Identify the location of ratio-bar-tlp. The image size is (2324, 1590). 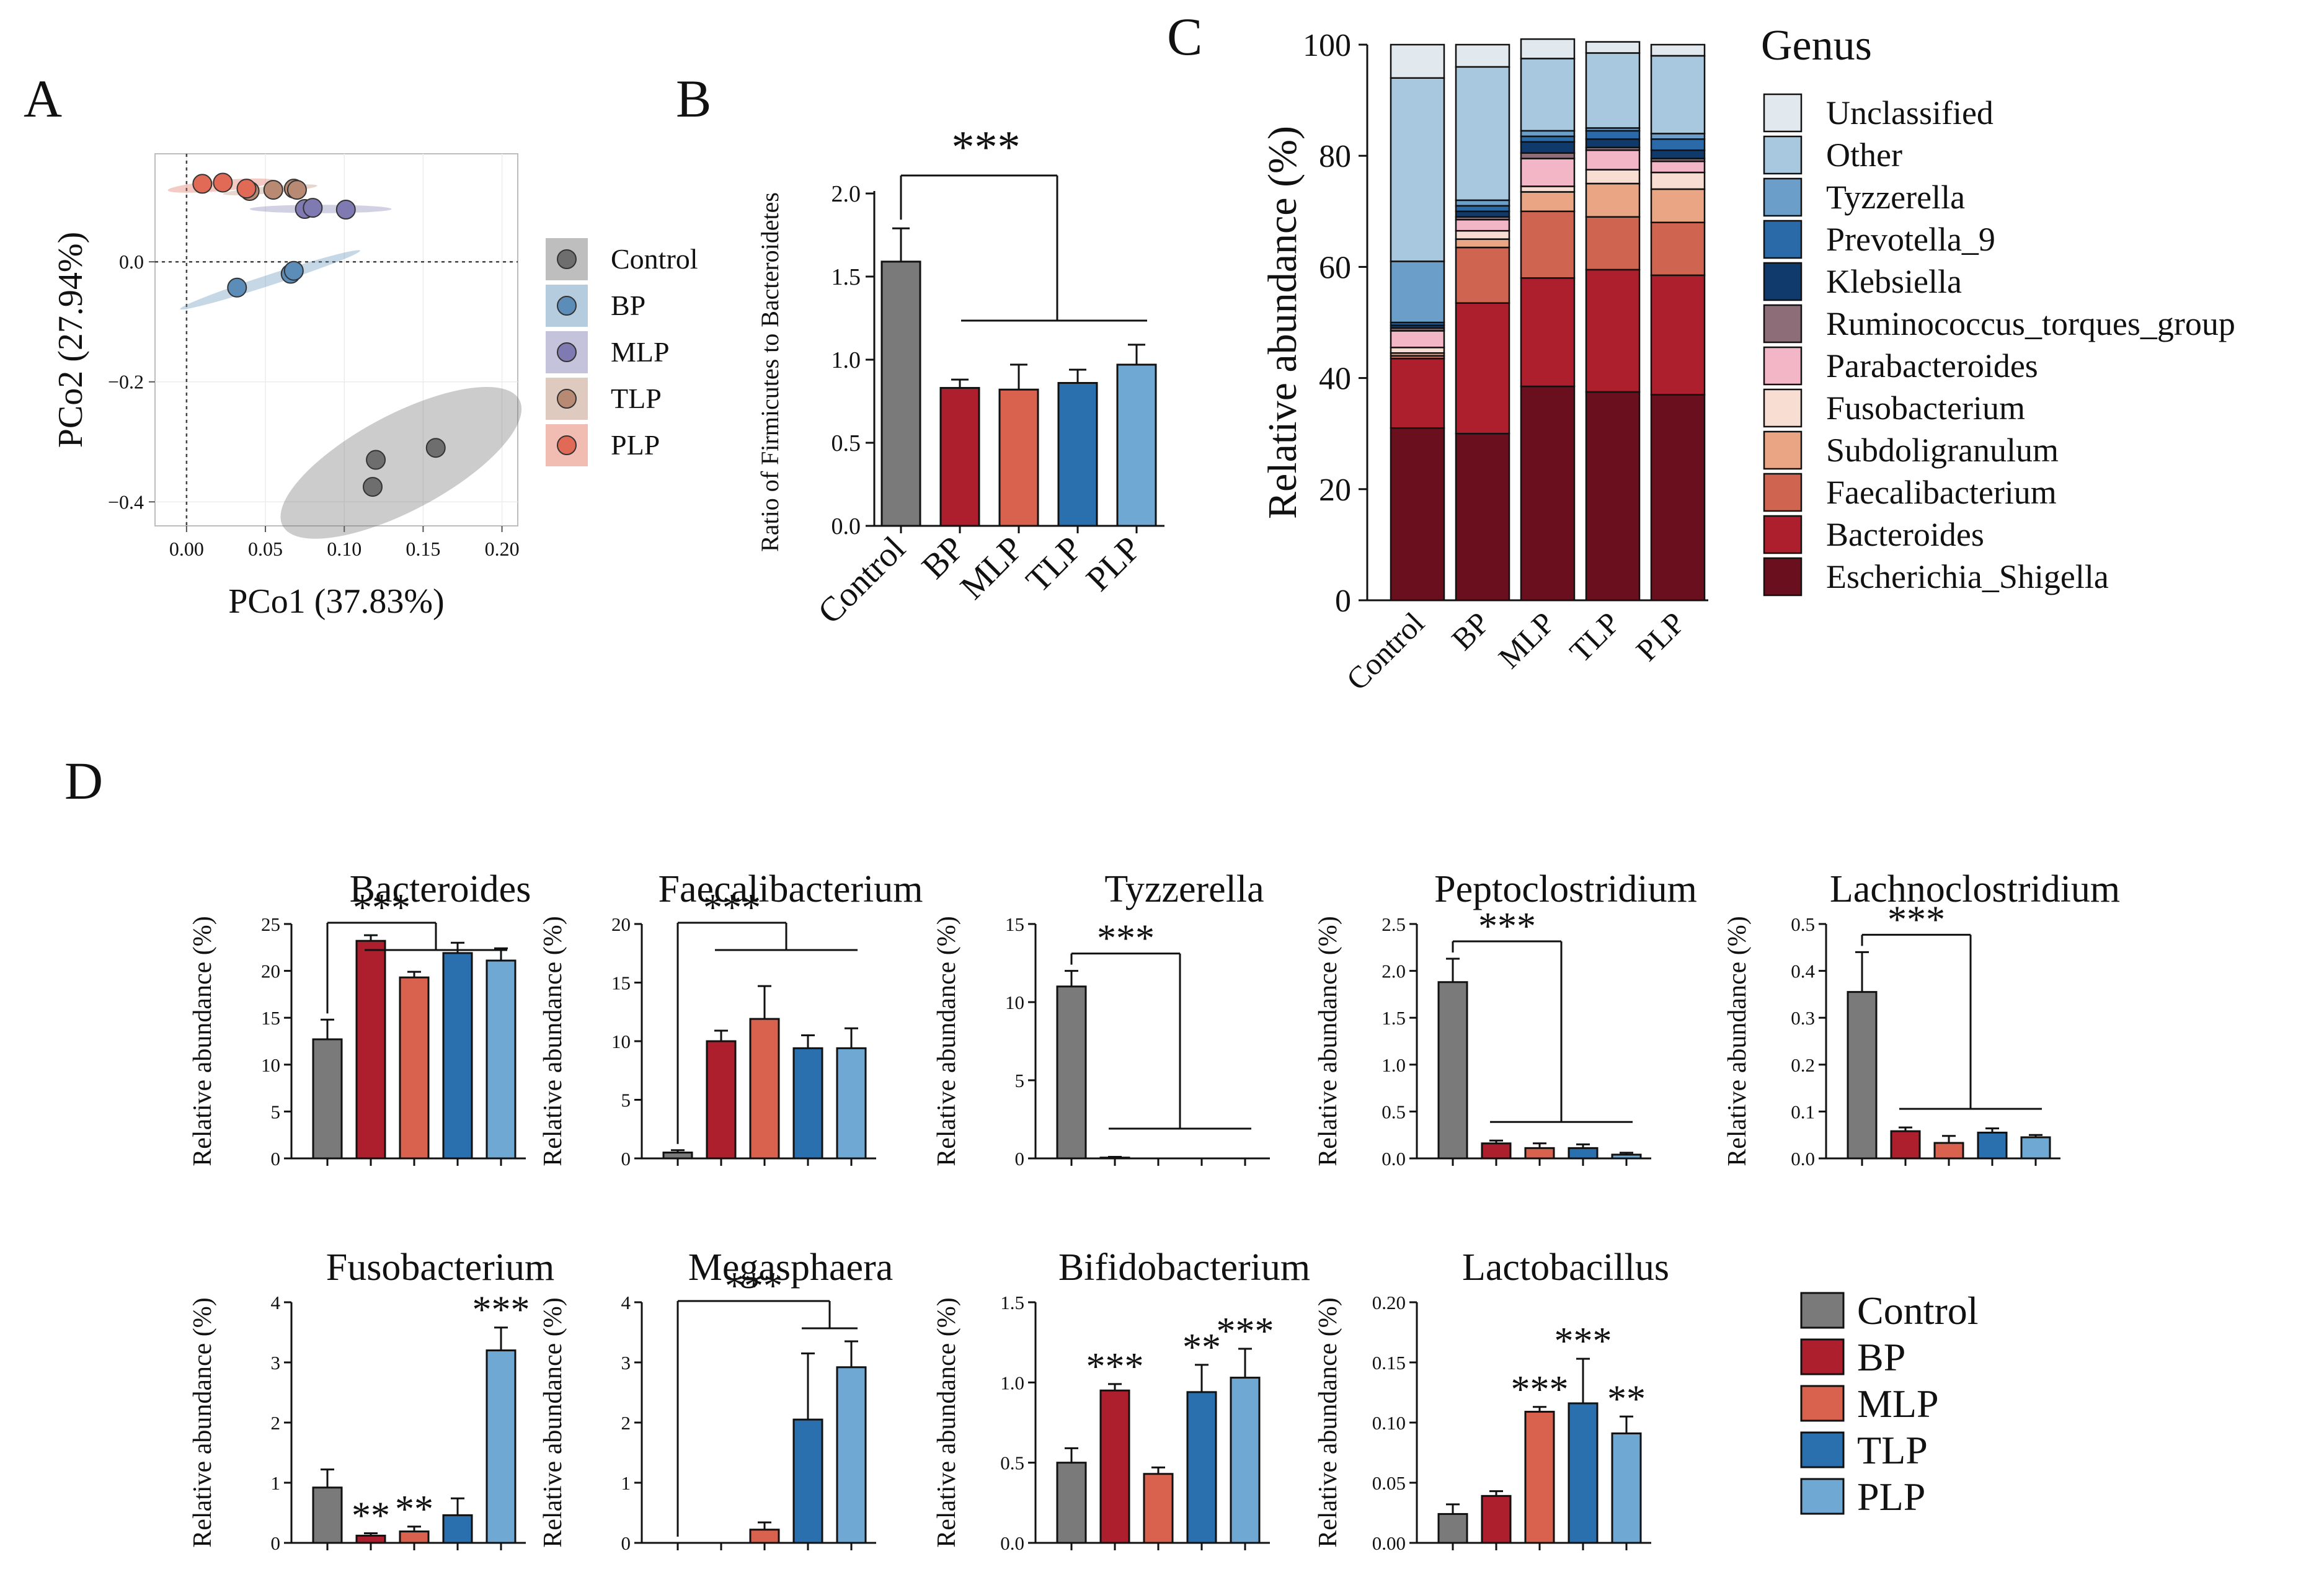
(1077, 455).